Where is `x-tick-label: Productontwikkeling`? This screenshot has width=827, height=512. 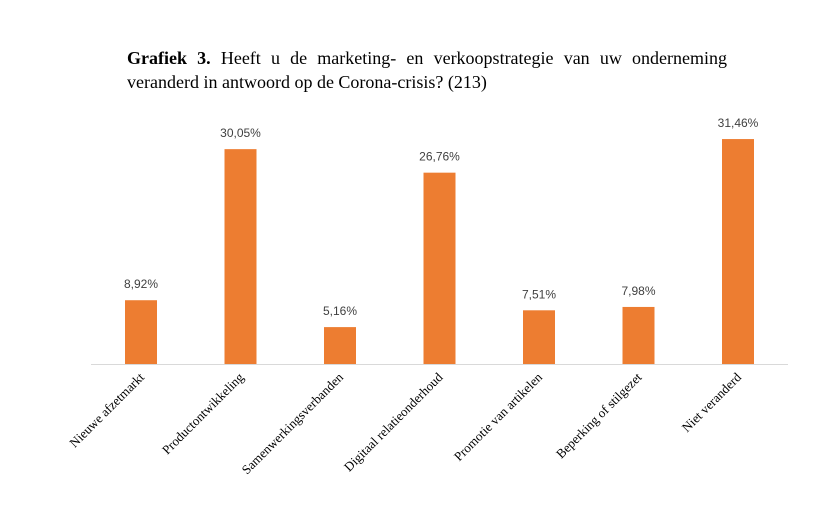
x-tick-label: Productontwikkeling is located at coordinates (203, 413).